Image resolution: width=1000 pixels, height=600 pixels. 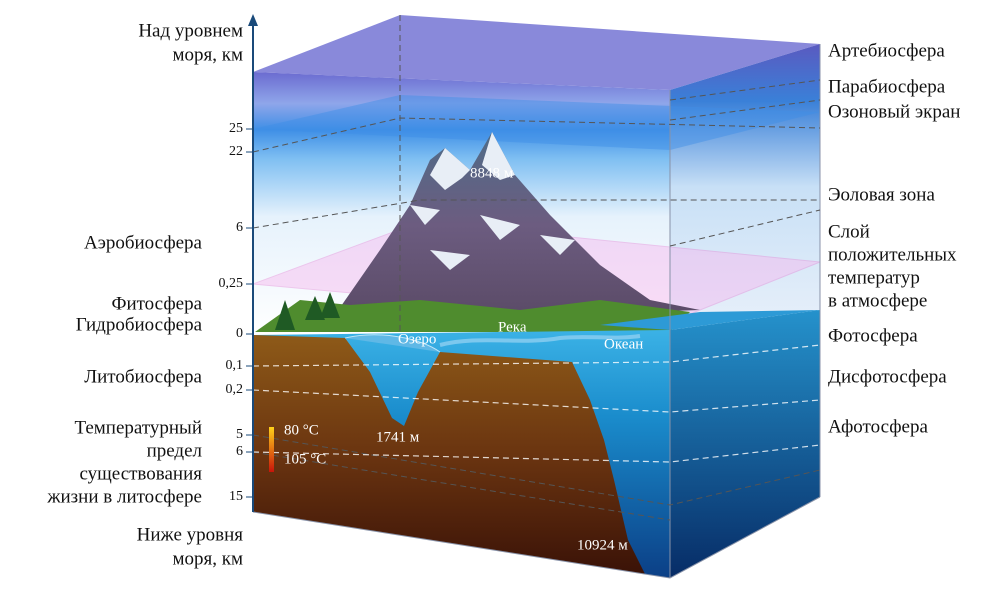 I want to click on annotation: 8848 м, so click(x=492, y=173).